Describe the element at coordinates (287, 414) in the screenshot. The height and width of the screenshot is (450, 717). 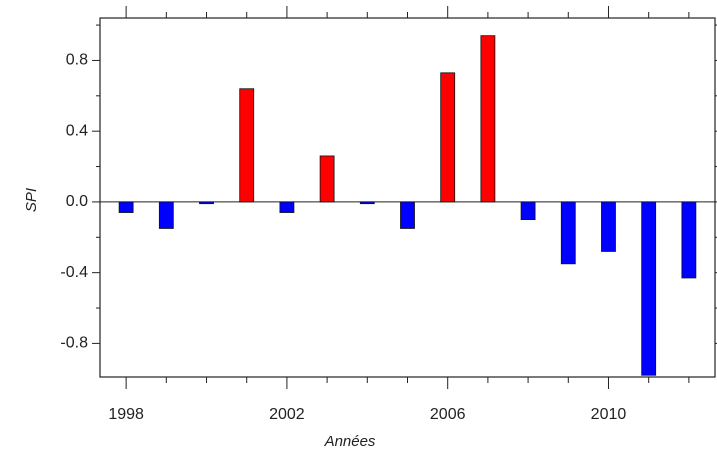
I see `x-tick-label: 2002` at that location.